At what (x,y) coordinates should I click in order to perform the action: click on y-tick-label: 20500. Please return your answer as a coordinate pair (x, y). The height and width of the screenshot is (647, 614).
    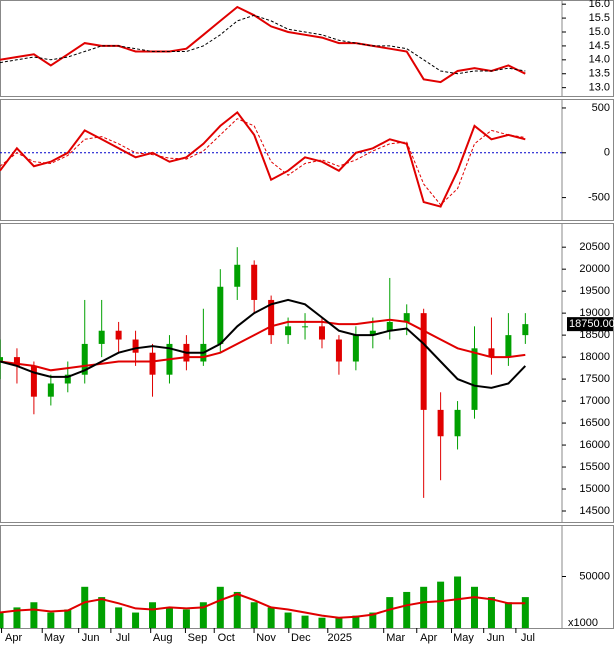
    Looking at the image, I should click on (594, 247).